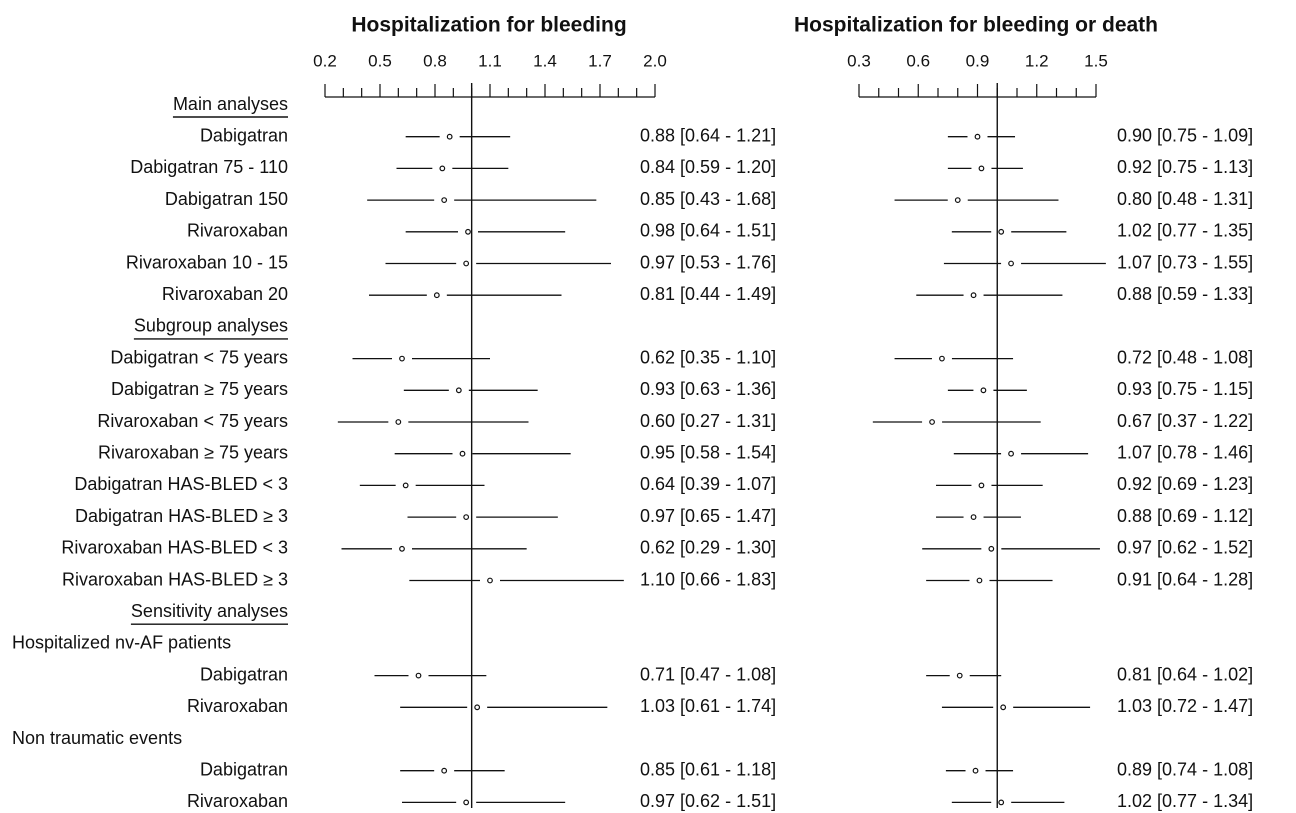  Describe the element at coordinates (1185, 199) in the screenshot. I see `estimate-ci-text: 0.80 [0.48 - 1.31]` at that location.